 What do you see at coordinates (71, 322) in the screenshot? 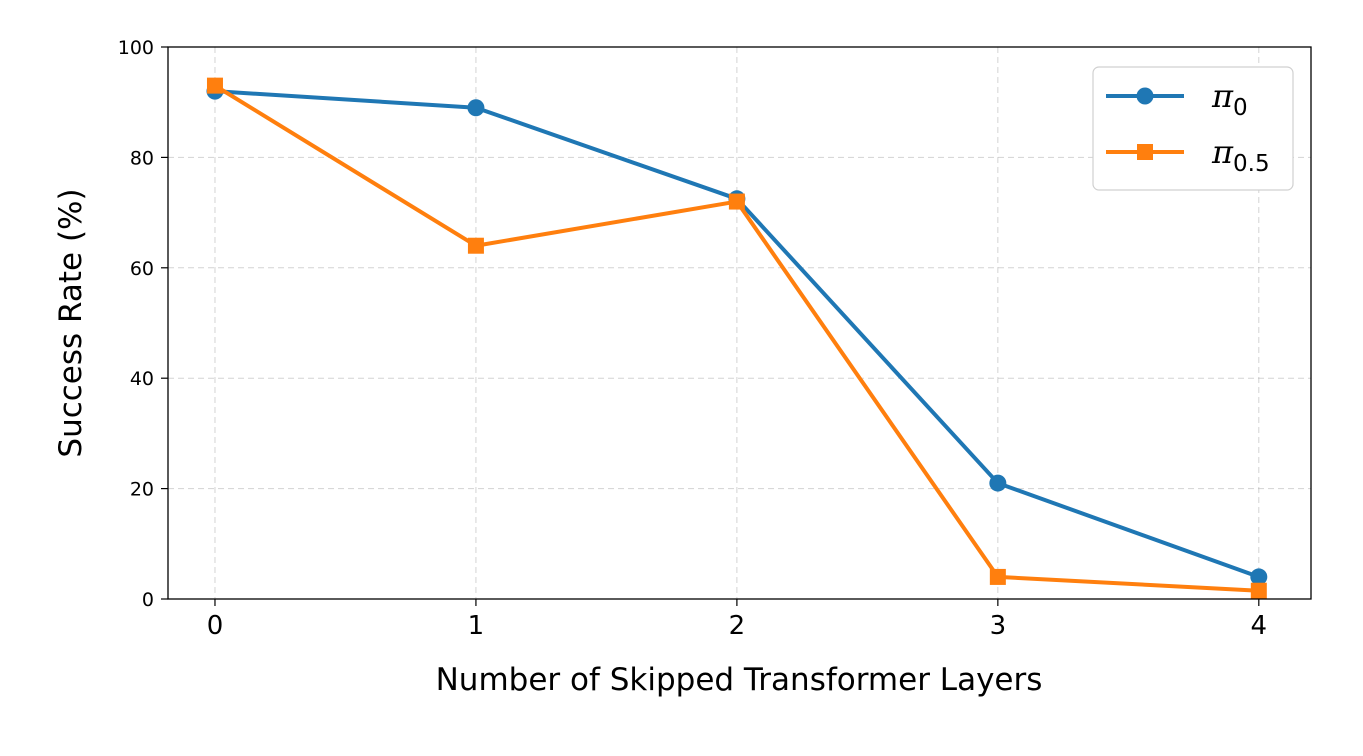
I see `y-axis-title: Success Rate (%)` at bounding box center [71, 322].